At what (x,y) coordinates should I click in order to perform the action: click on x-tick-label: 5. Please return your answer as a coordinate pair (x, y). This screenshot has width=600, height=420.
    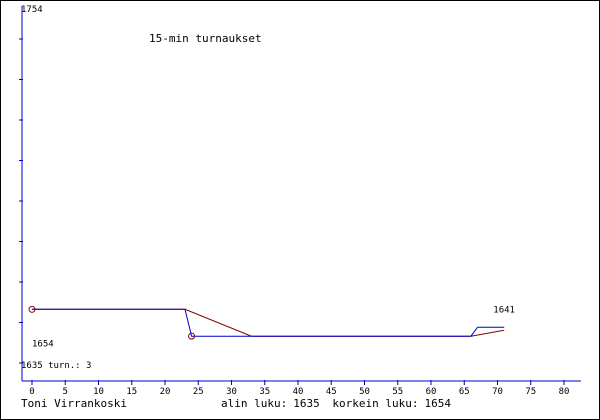
    Looking at the image, I should click on (65, 392).